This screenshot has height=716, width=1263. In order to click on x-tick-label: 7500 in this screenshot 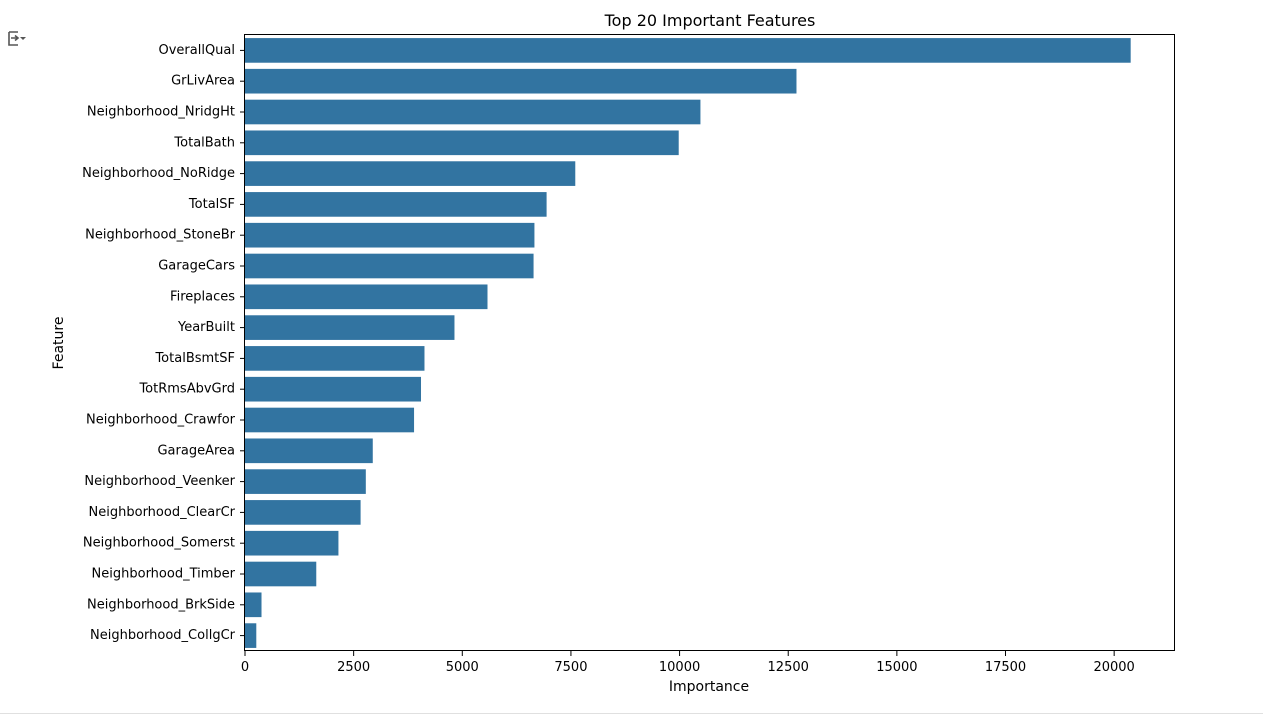, I will do `click(570, 667)`.